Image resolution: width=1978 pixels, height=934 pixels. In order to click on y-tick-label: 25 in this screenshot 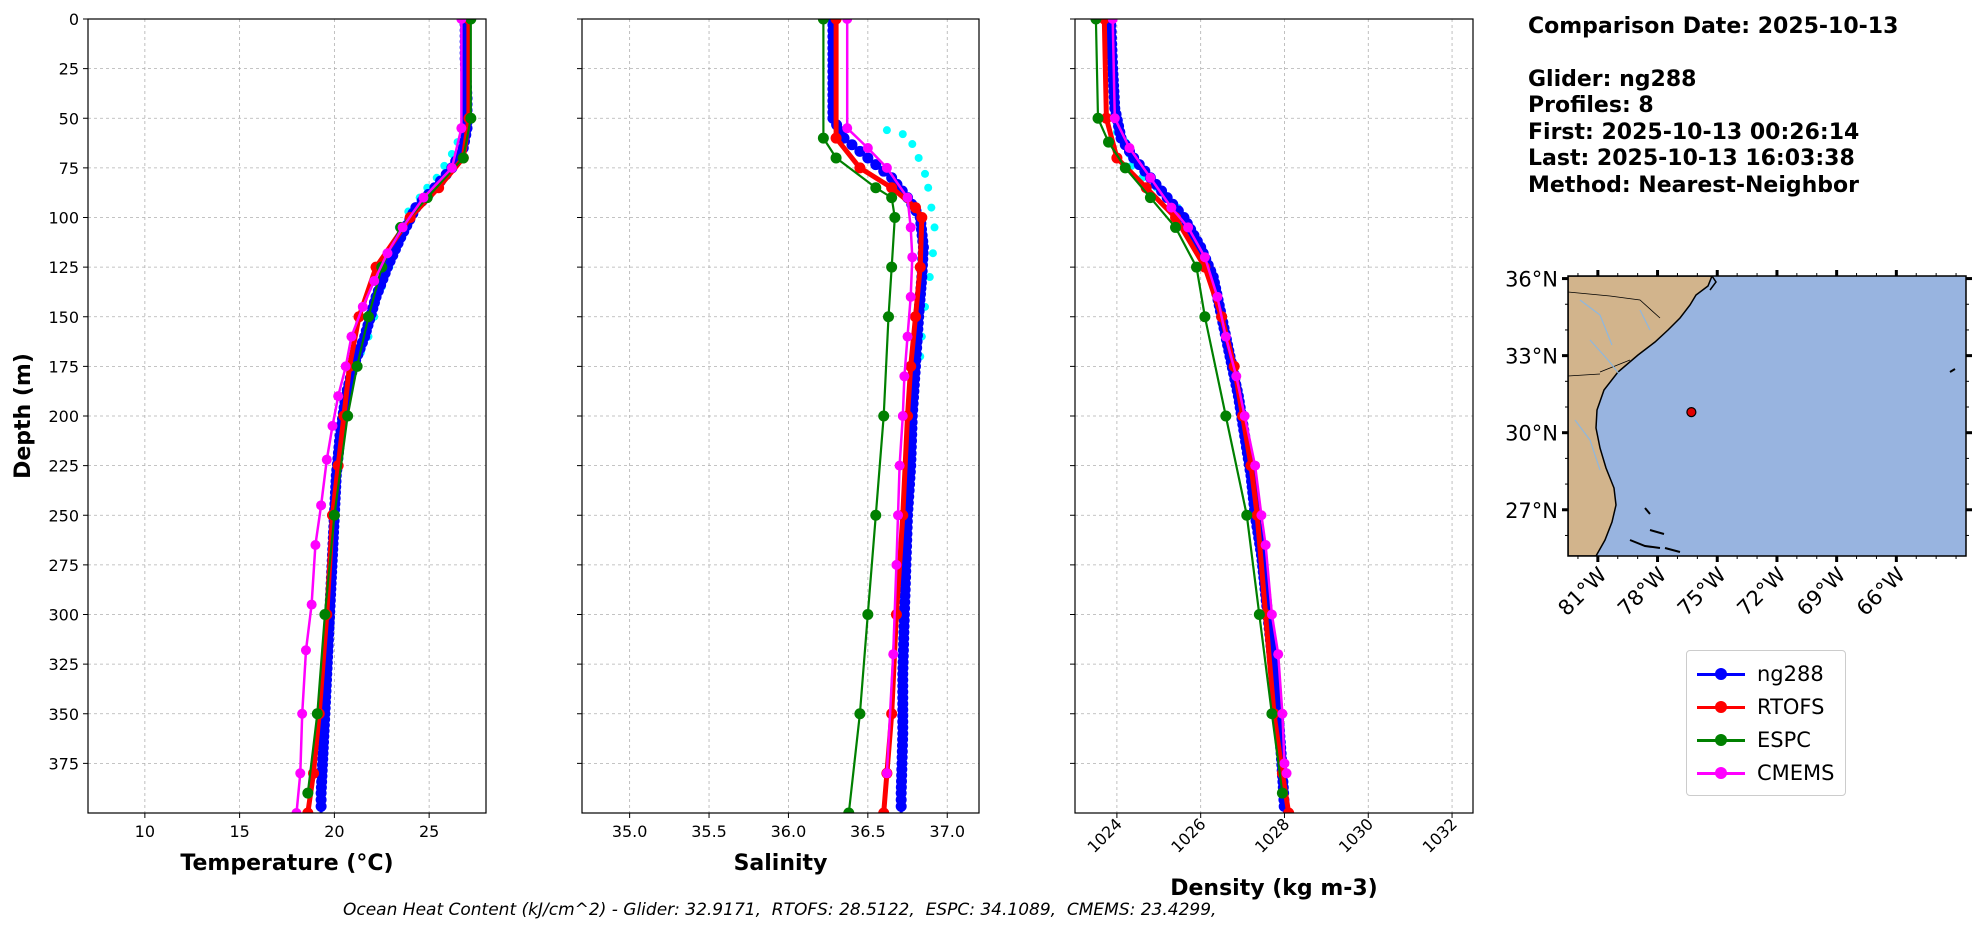, I will do `click(69, 69)`.